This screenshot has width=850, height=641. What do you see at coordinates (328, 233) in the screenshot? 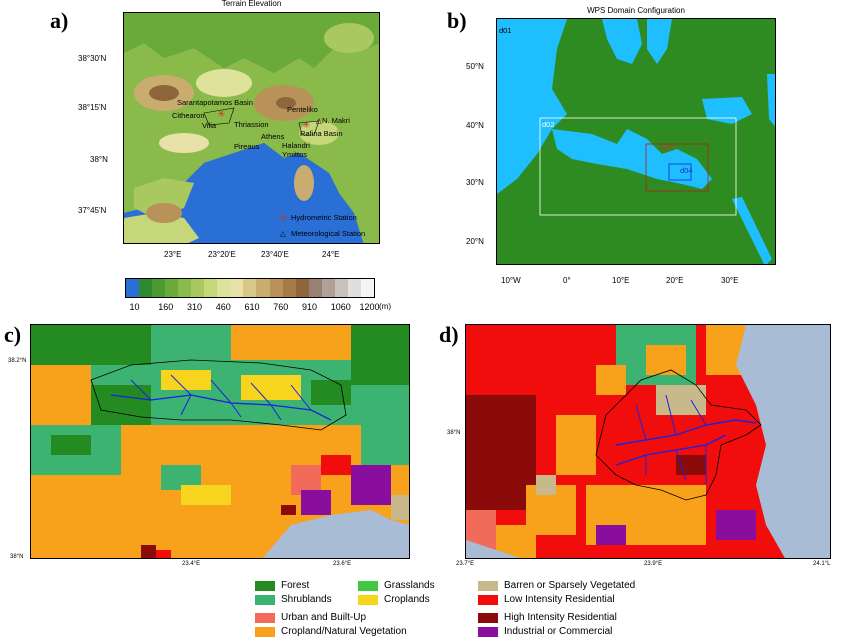
I see `legend-meteo-label: Meteorological Station` at bounding box center [328, 233].